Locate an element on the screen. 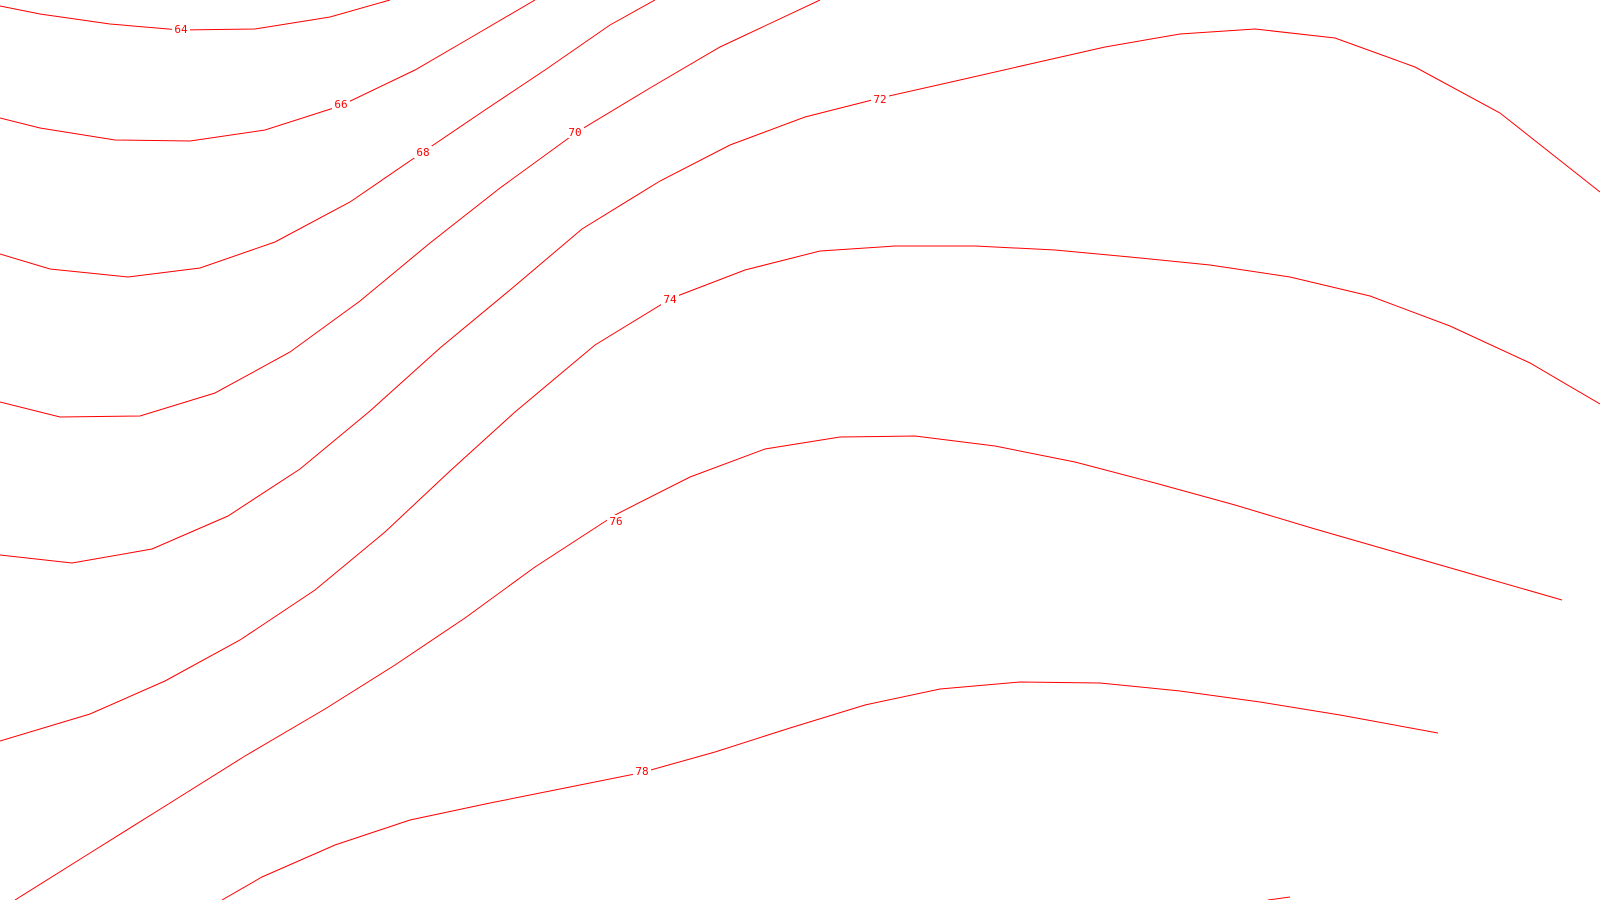 The width and height of the screenshot is (1600, 900). contour-label-76-group: 76 is located at coordinates (616, 521).